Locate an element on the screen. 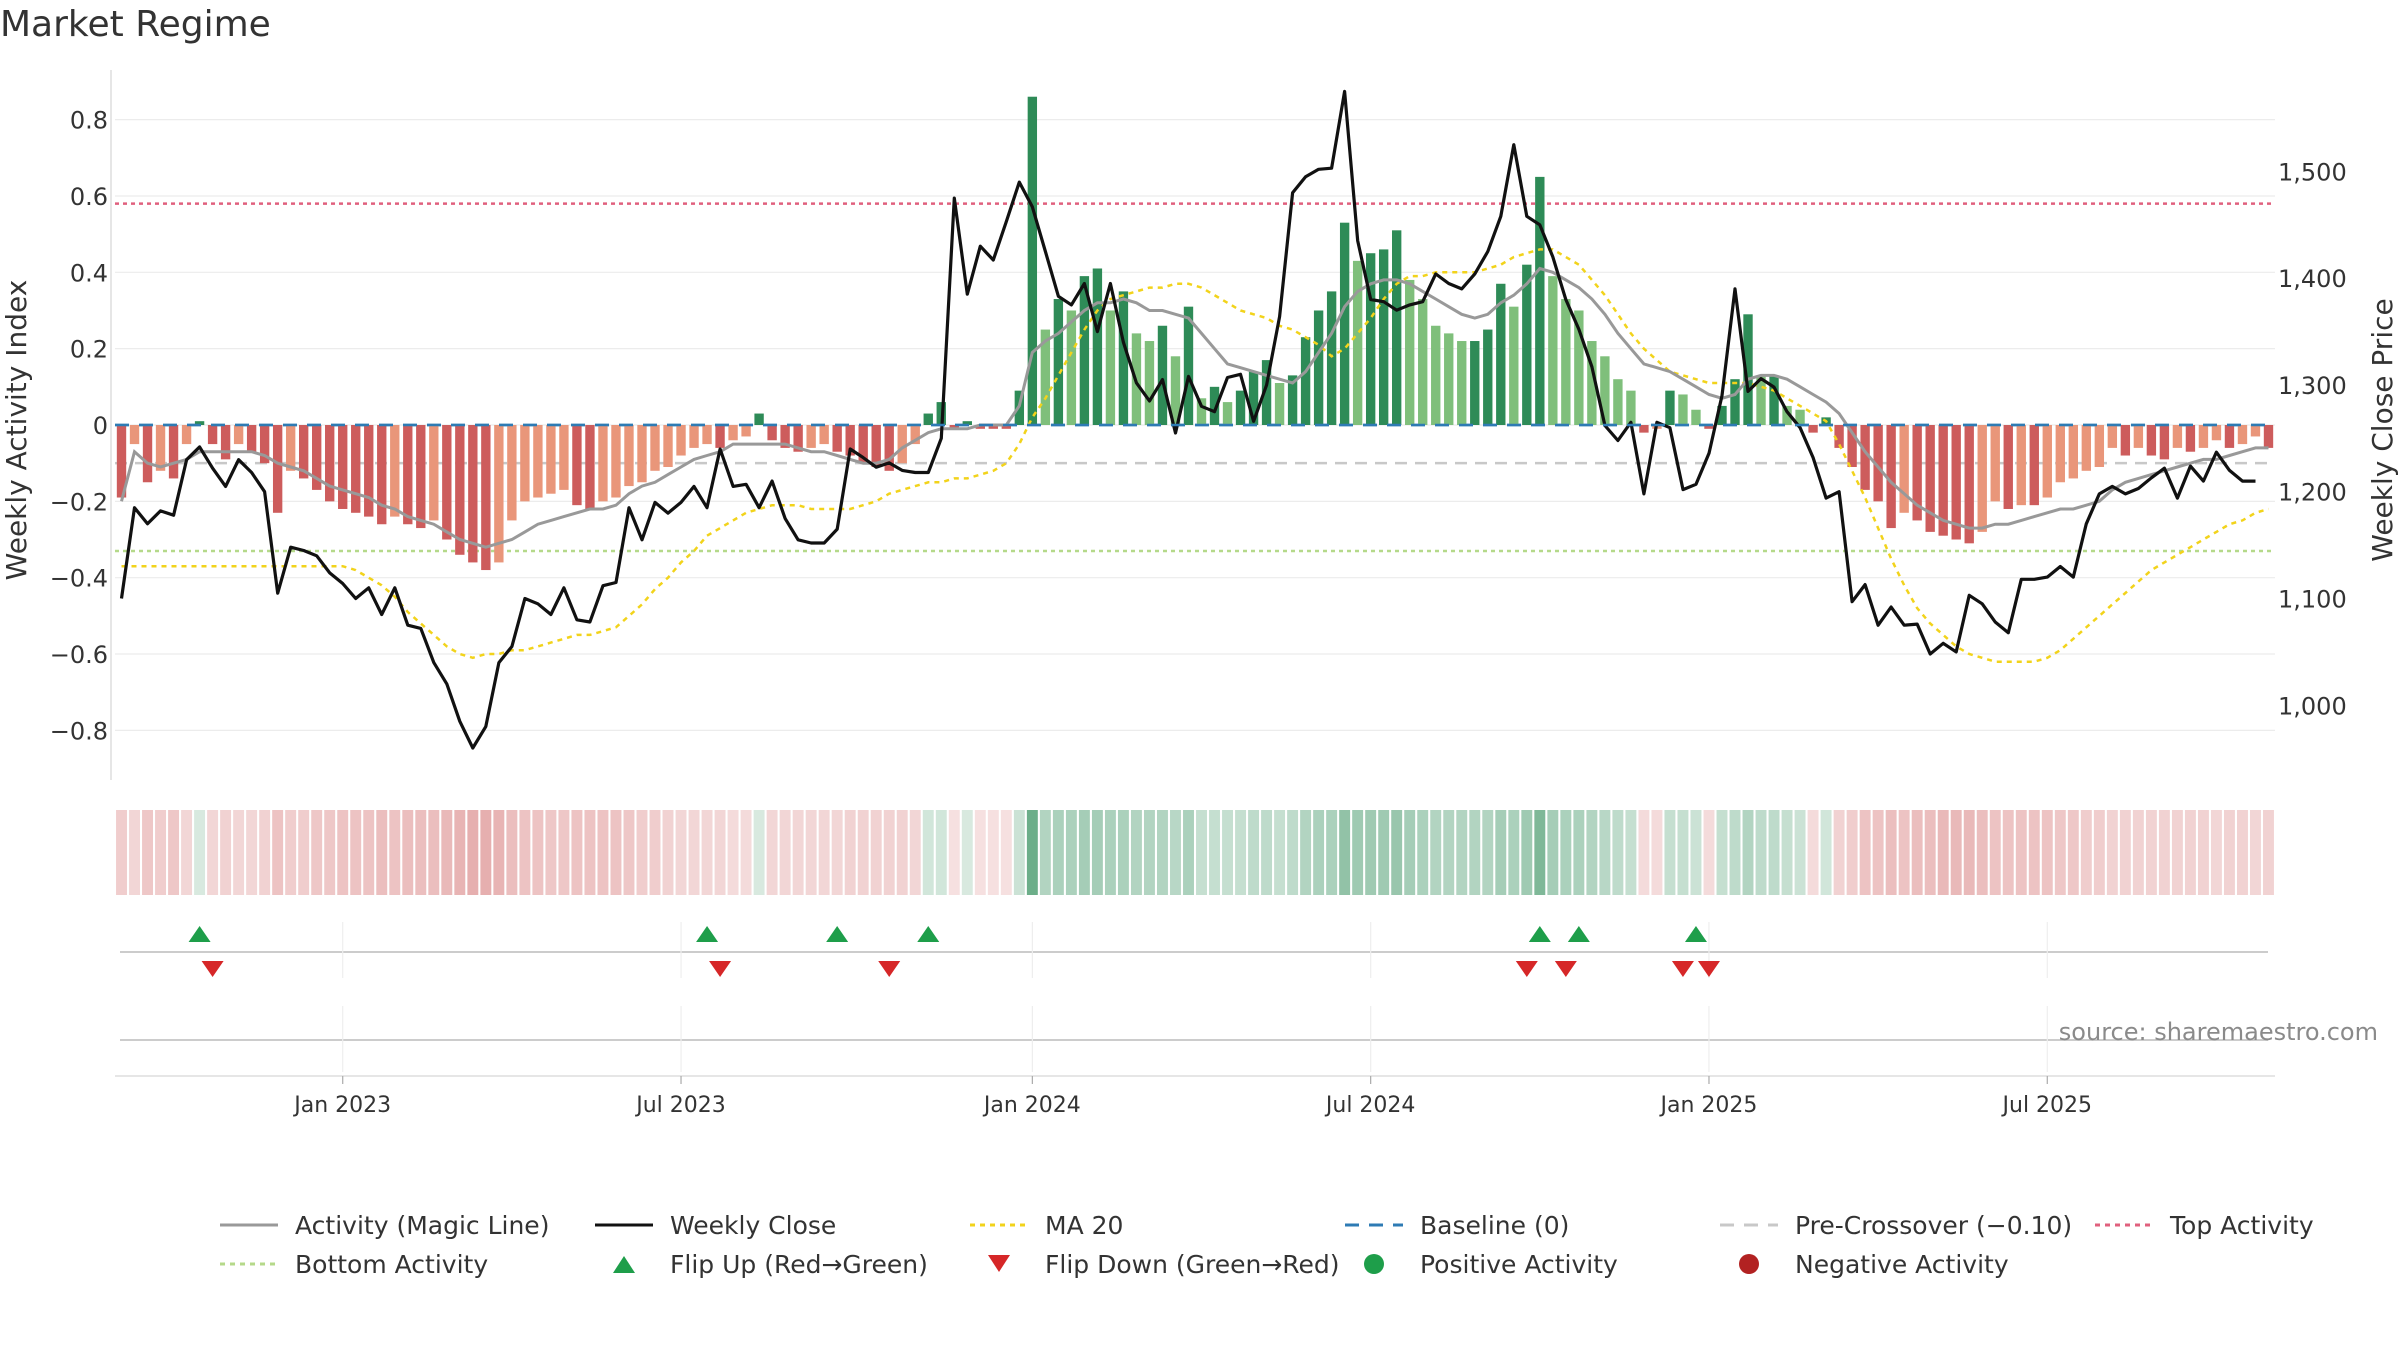 This screenshot has width=2400, height=1350. legend-item: Activity (Magic Line) is located at coordinates (384, 1225).